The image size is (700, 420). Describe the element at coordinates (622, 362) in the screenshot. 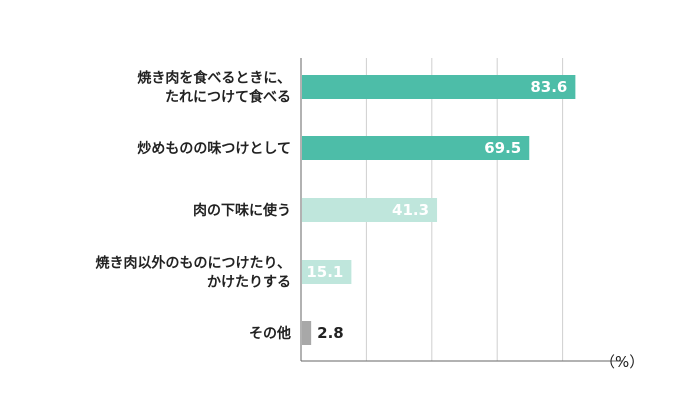

I see `unit-label: （%）` at that location.